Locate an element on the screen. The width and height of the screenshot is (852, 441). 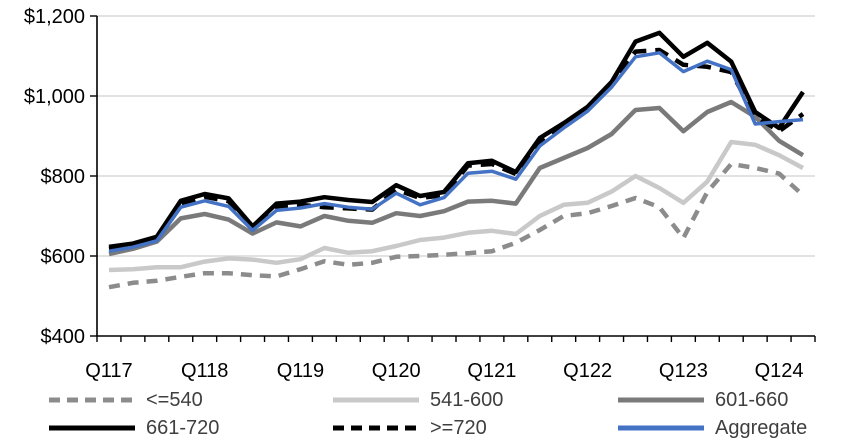
legend-swatch-le540 is located at coordinates (92, 400).